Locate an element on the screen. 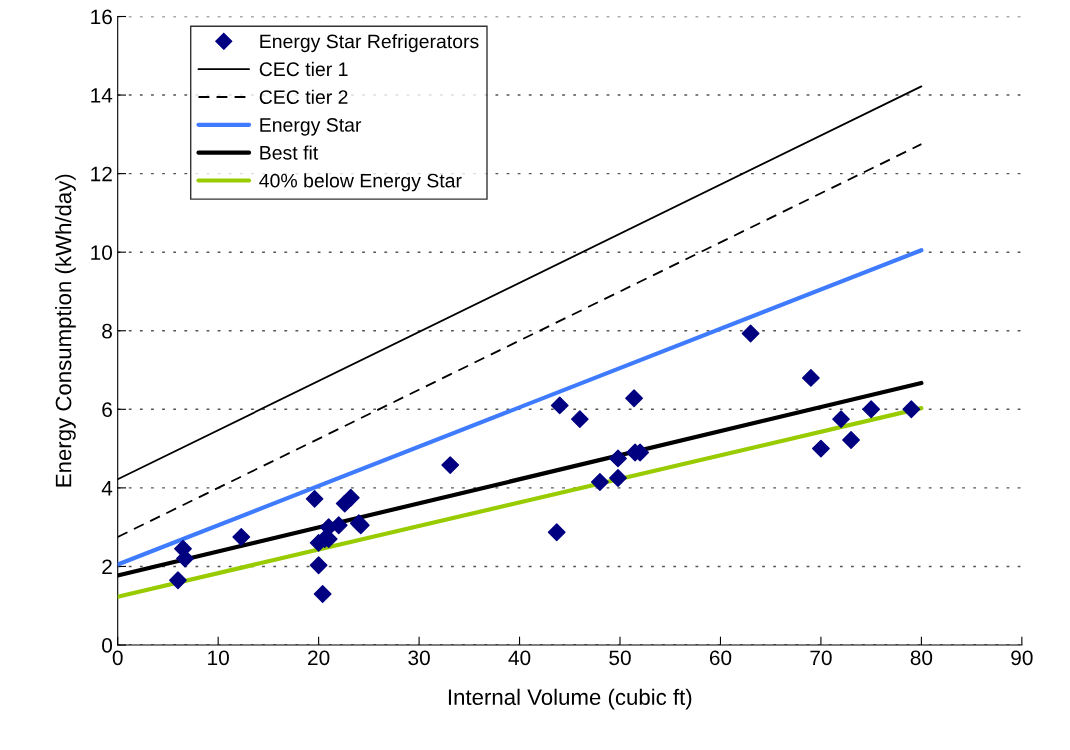 This screenshot has height=750, width=1070. y-tick-label: 6 is located at coordinates (107, 410).